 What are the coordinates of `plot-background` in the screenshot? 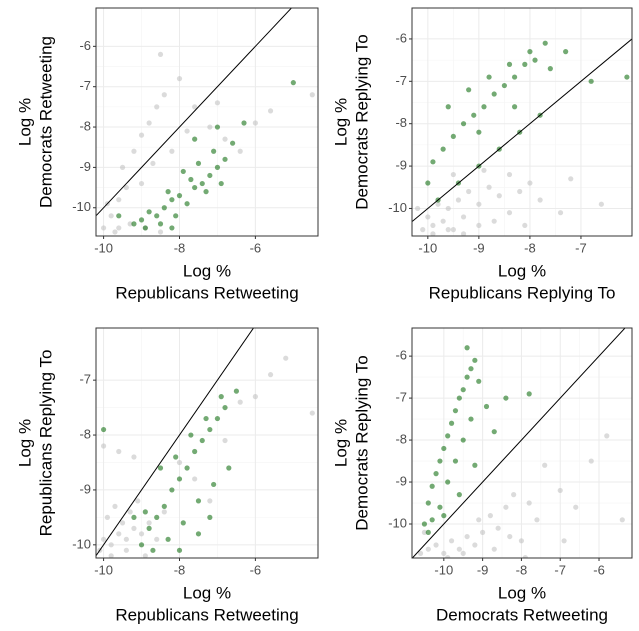 It's located at (207, 122).